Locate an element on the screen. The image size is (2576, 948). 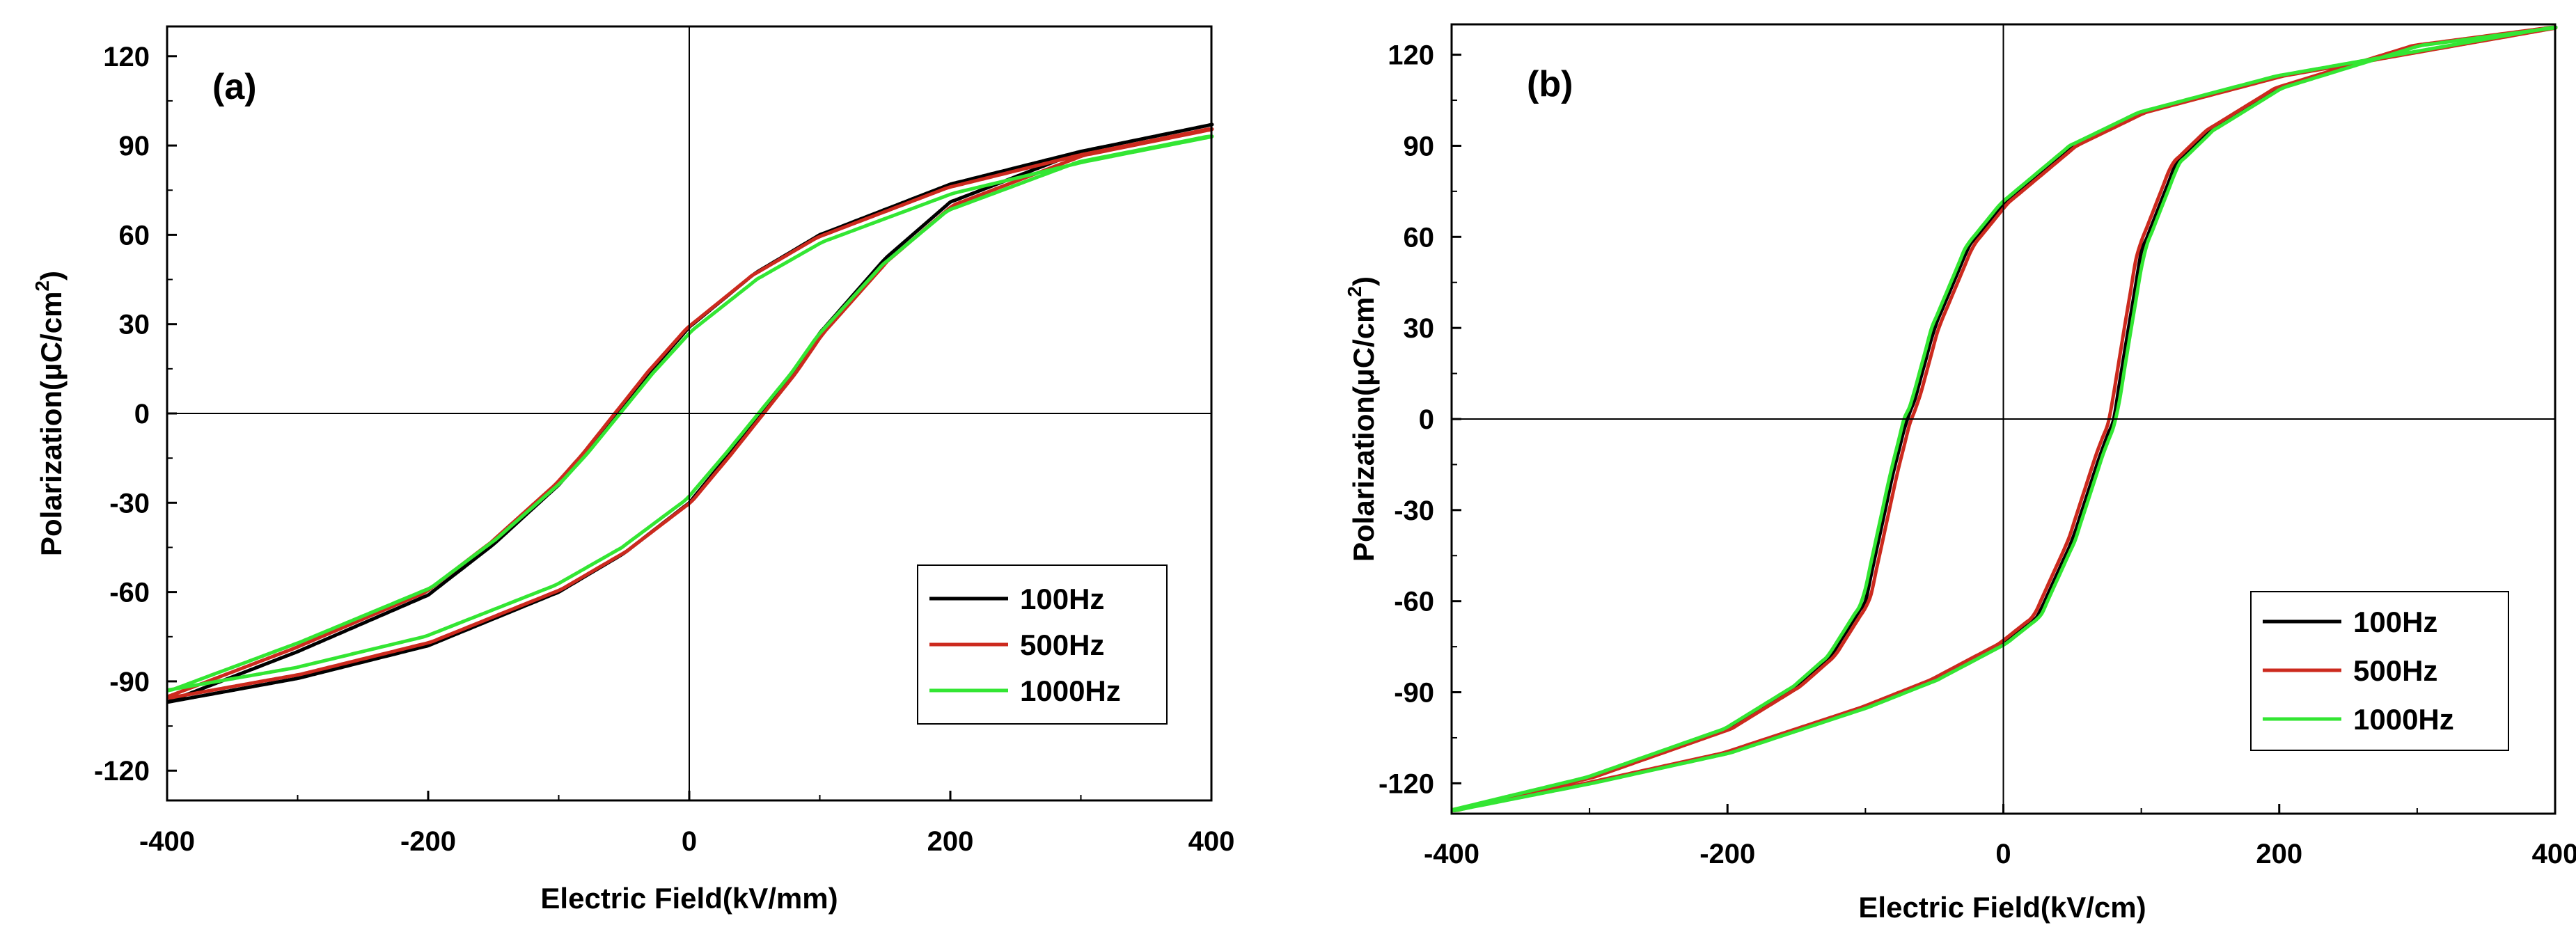
panel-a-y-tick-label: -90 is located at coordinates (129, 682).